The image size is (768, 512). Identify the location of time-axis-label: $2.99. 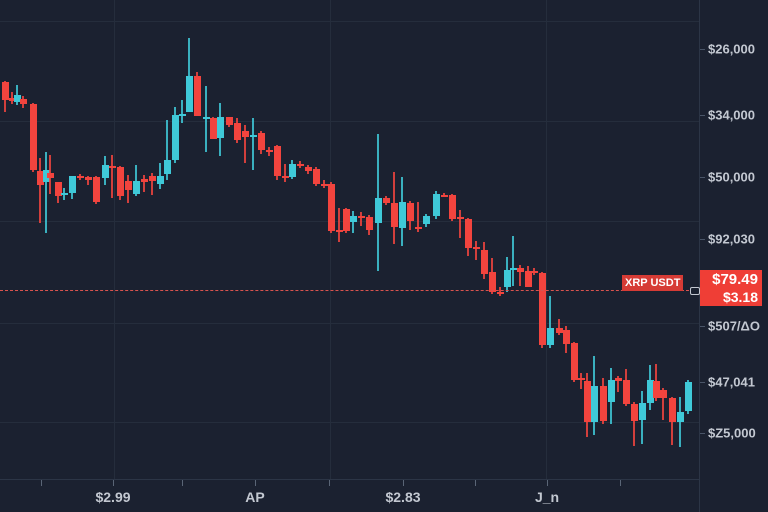
(113, 497).